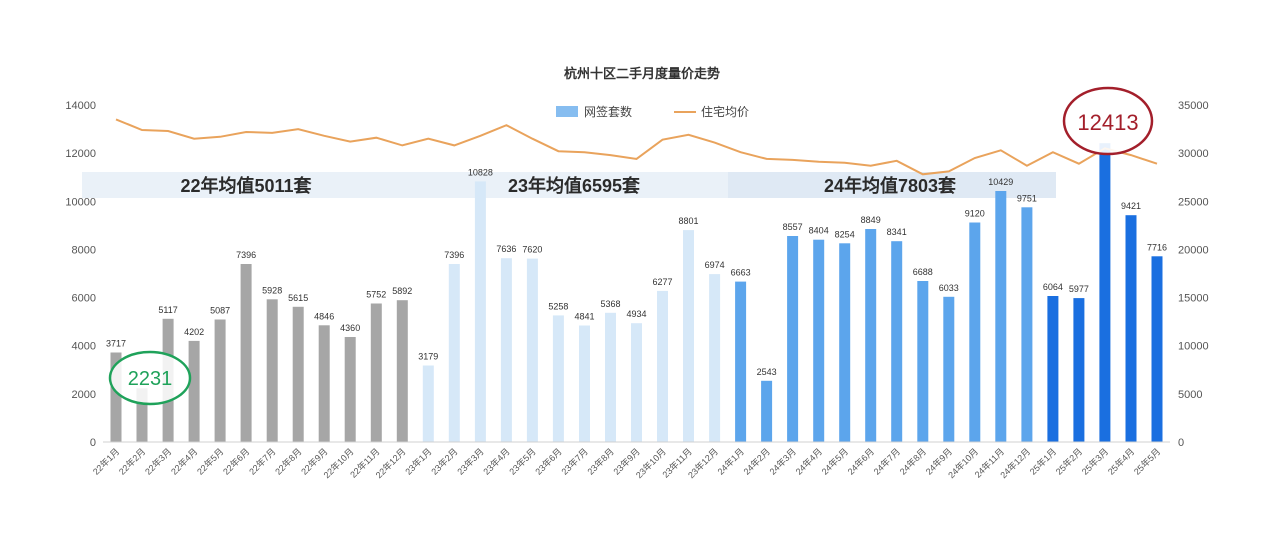  Describe the element at coordinates (183, 461) in the screenshot. I see `x-tick-label: 22年4月` at that location.